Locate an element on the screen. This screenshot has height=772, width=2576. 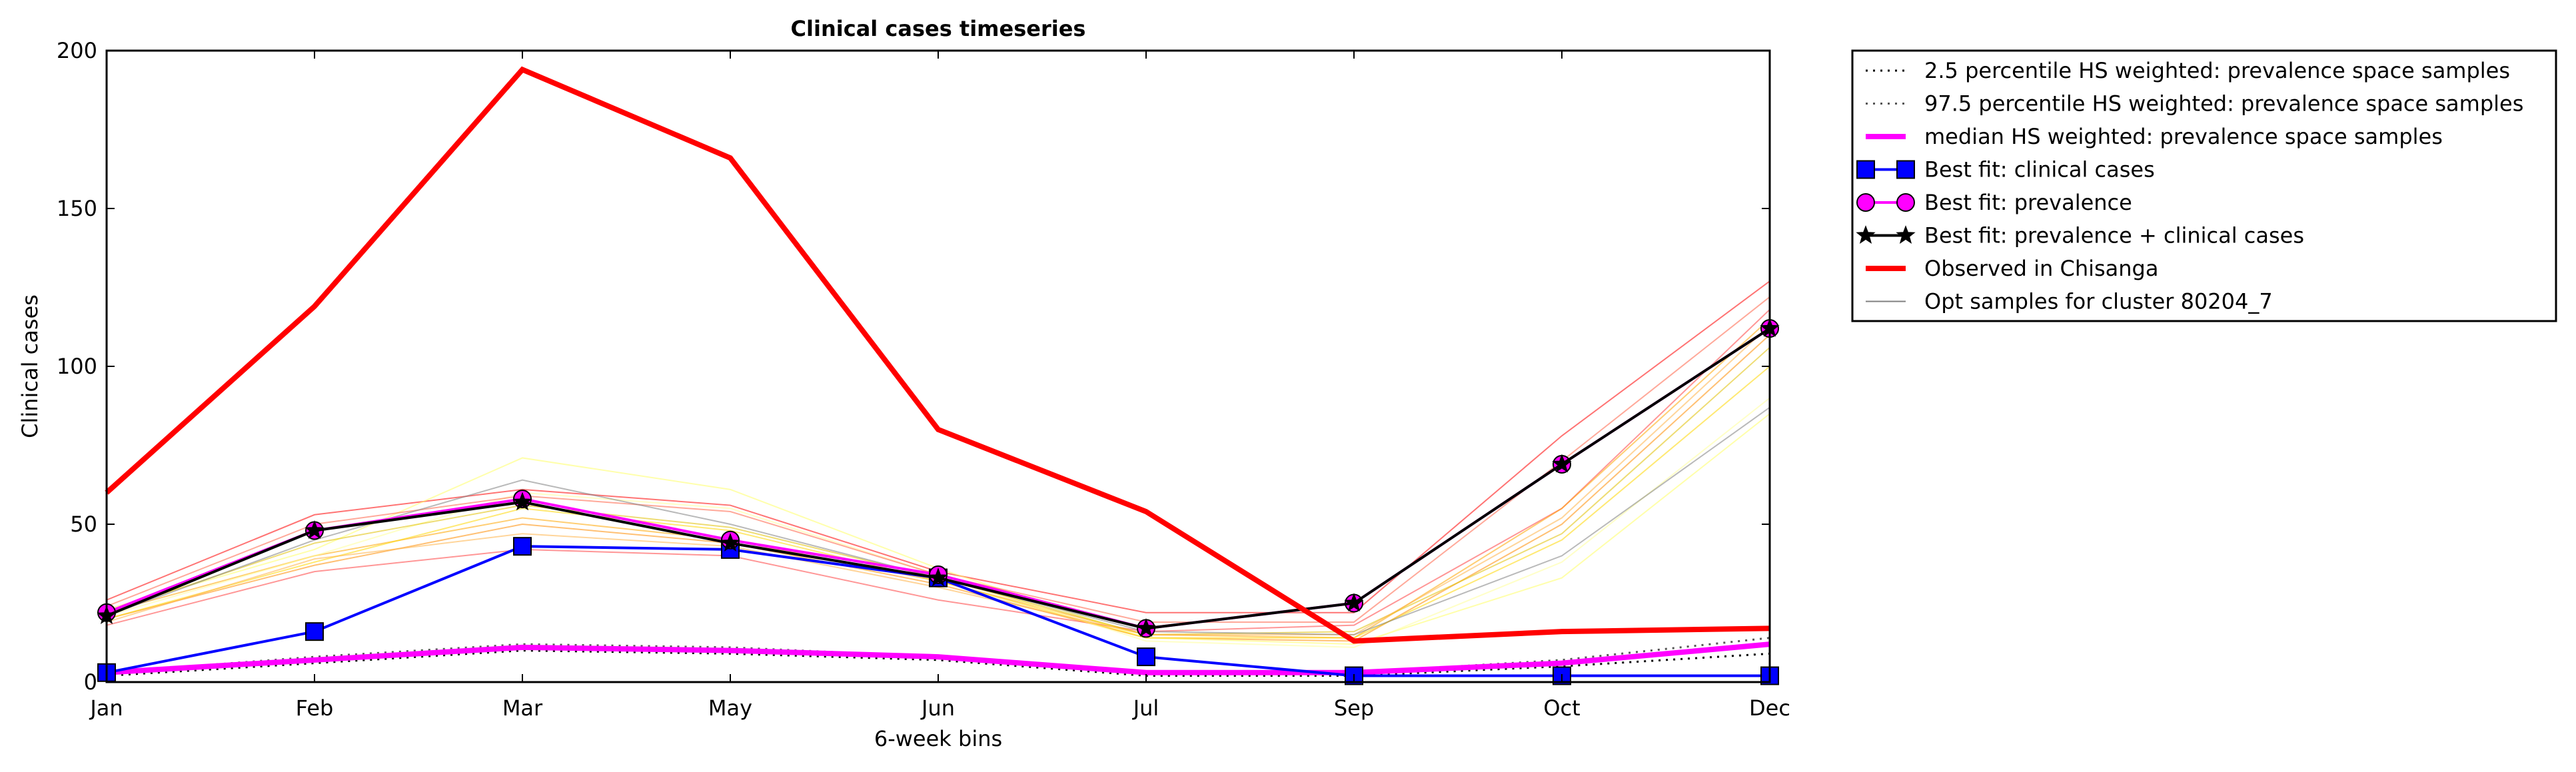
chart-title: Clinical cases timeseries is located at coordinates (939, 28).